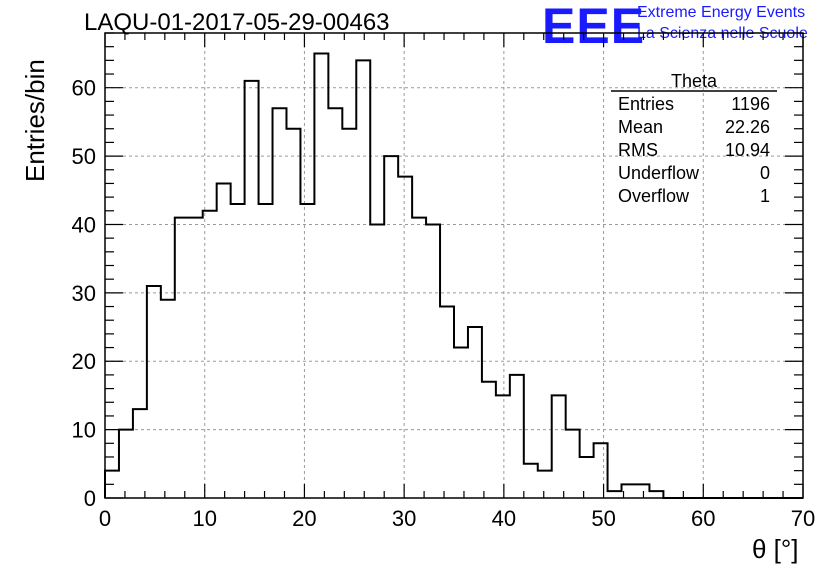  What do you see at coordinates (775, 549) in the screenshot?
I see `x-axis-label: θ [°]` at bounding box center [775, 549].